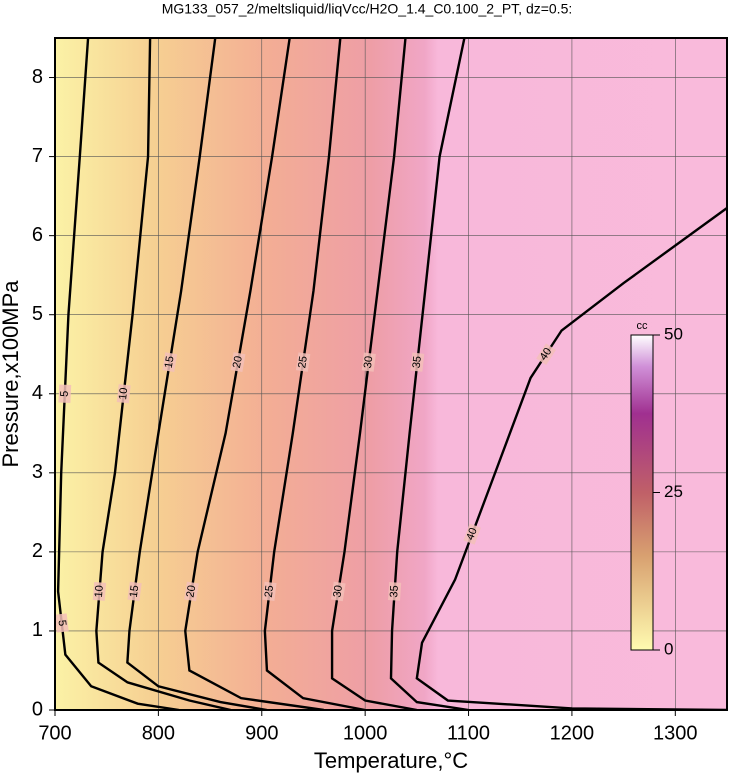  What do you see at coordinates (668, 648) in the screenshot?
I see `colorbar-tick-label: 0` at bounding box center [668, 648].